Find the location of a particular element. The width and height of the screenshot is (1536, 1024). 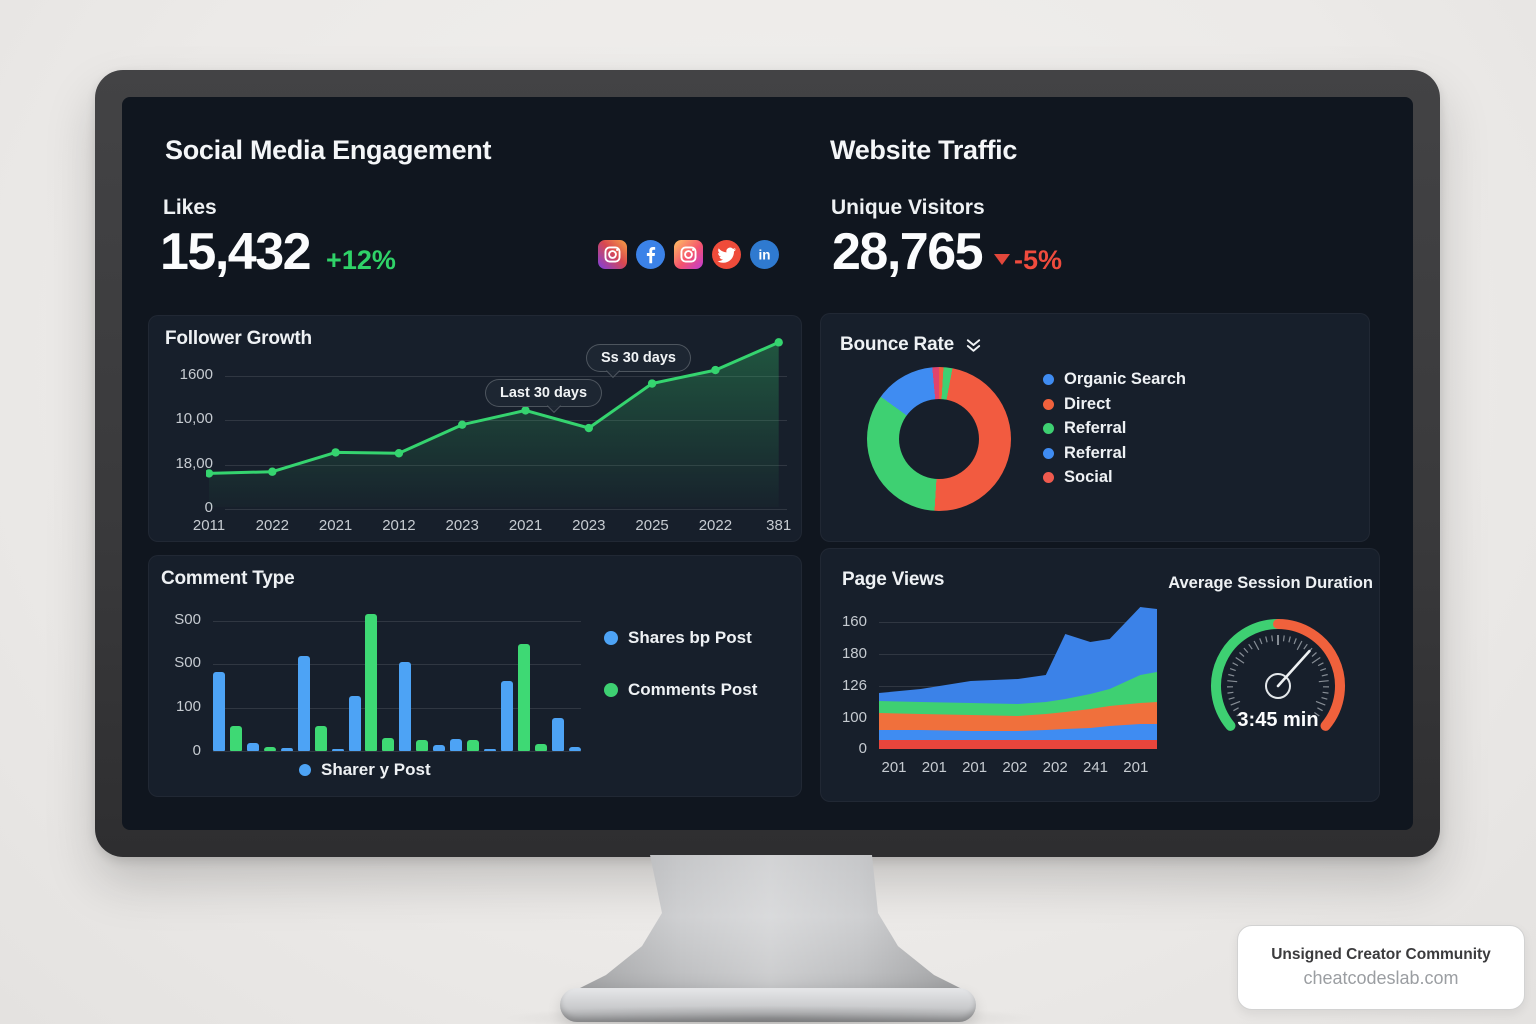

section-title-social: Social Media Engagement is located at coordinates (328, 150).